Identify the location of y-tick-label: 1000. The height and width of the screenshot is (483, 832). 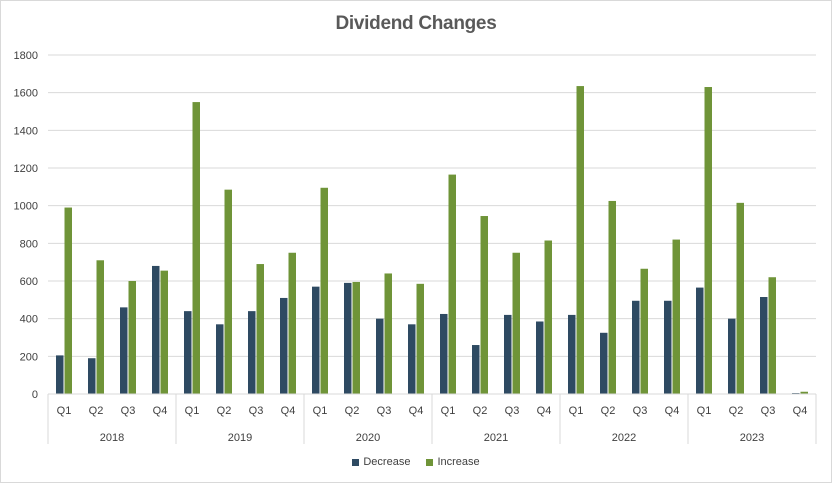
(26, 207).